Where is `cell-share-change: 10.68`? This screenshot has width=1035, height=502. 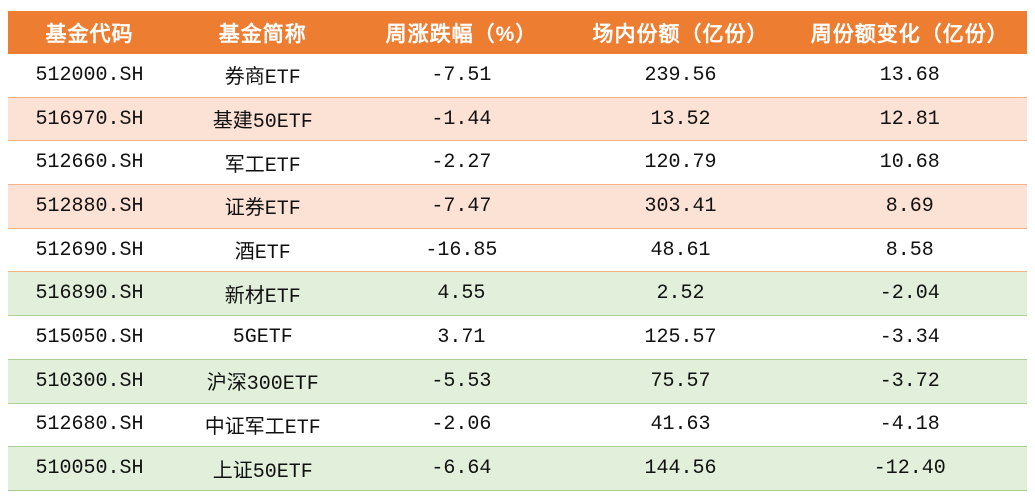 cell-share-change: 10.68 is located at coordinates (909, 163).